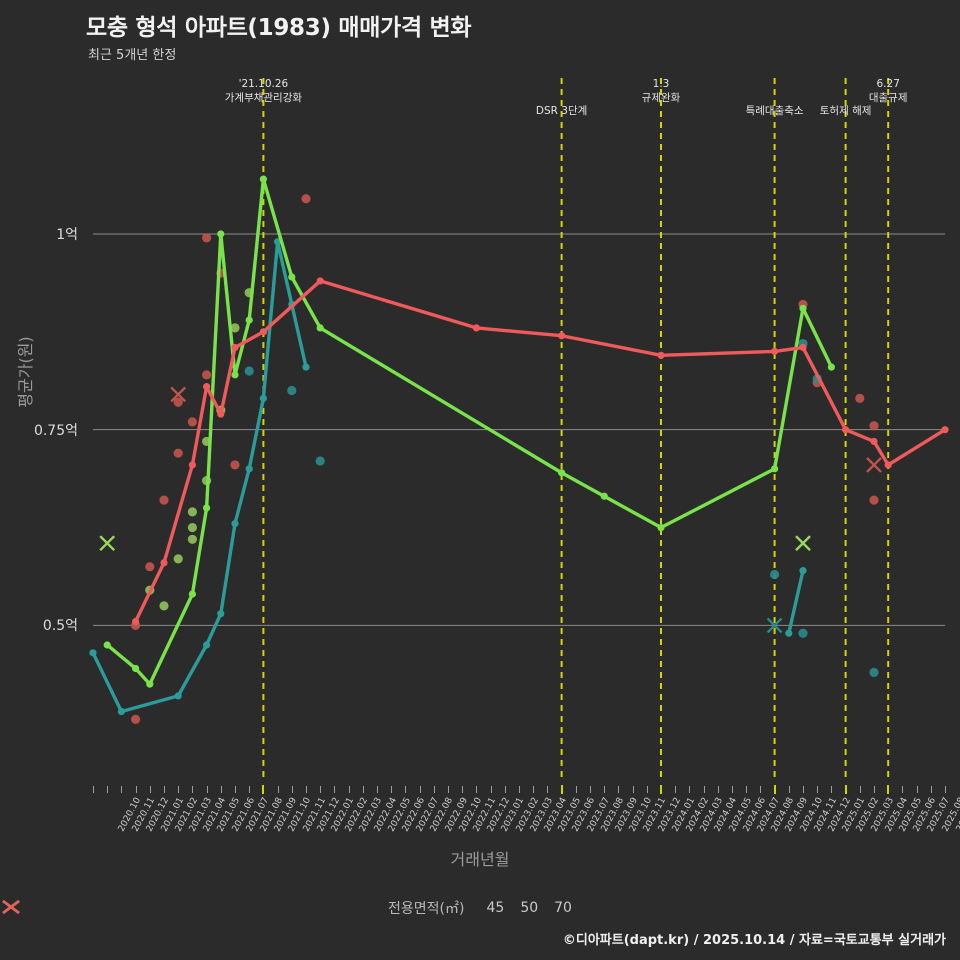 This screenshot has width=960, height=960. I want to click on event-annotation-label: 1.3 규제완화, so click(661, 92).